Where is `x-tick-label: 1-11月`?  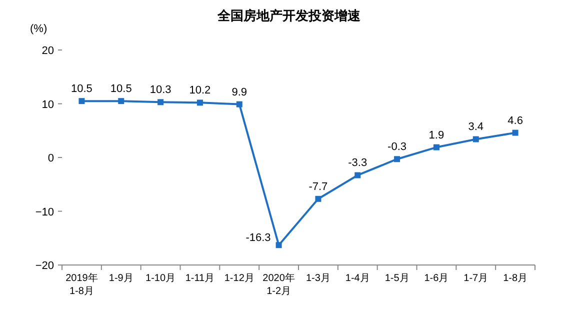
x-tick-label: 1-11月 is located at coordinates (200, 278).